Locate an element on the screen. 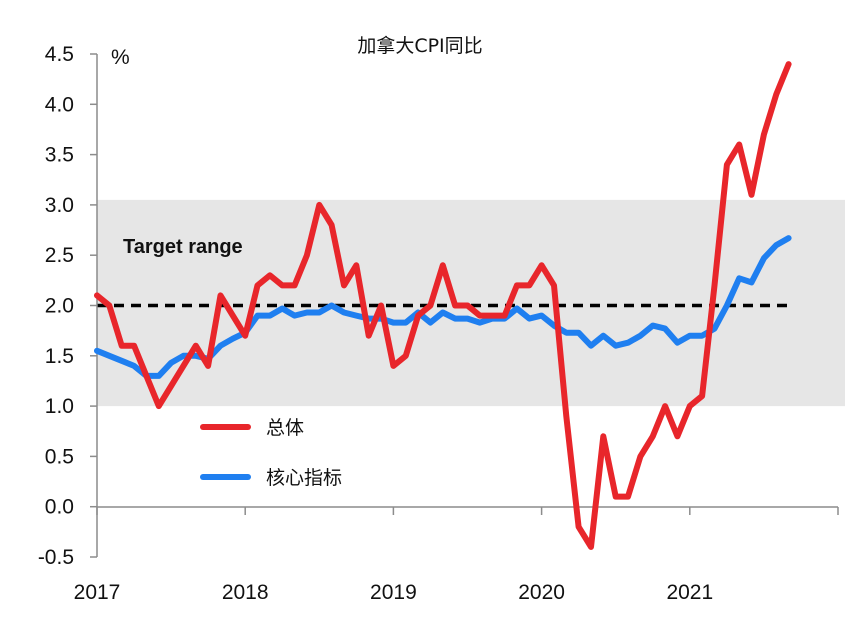 Image resolution: width=858 pixels, height=619 pixels. x-tick-label: 2017 is located at coordinates (97, 592).